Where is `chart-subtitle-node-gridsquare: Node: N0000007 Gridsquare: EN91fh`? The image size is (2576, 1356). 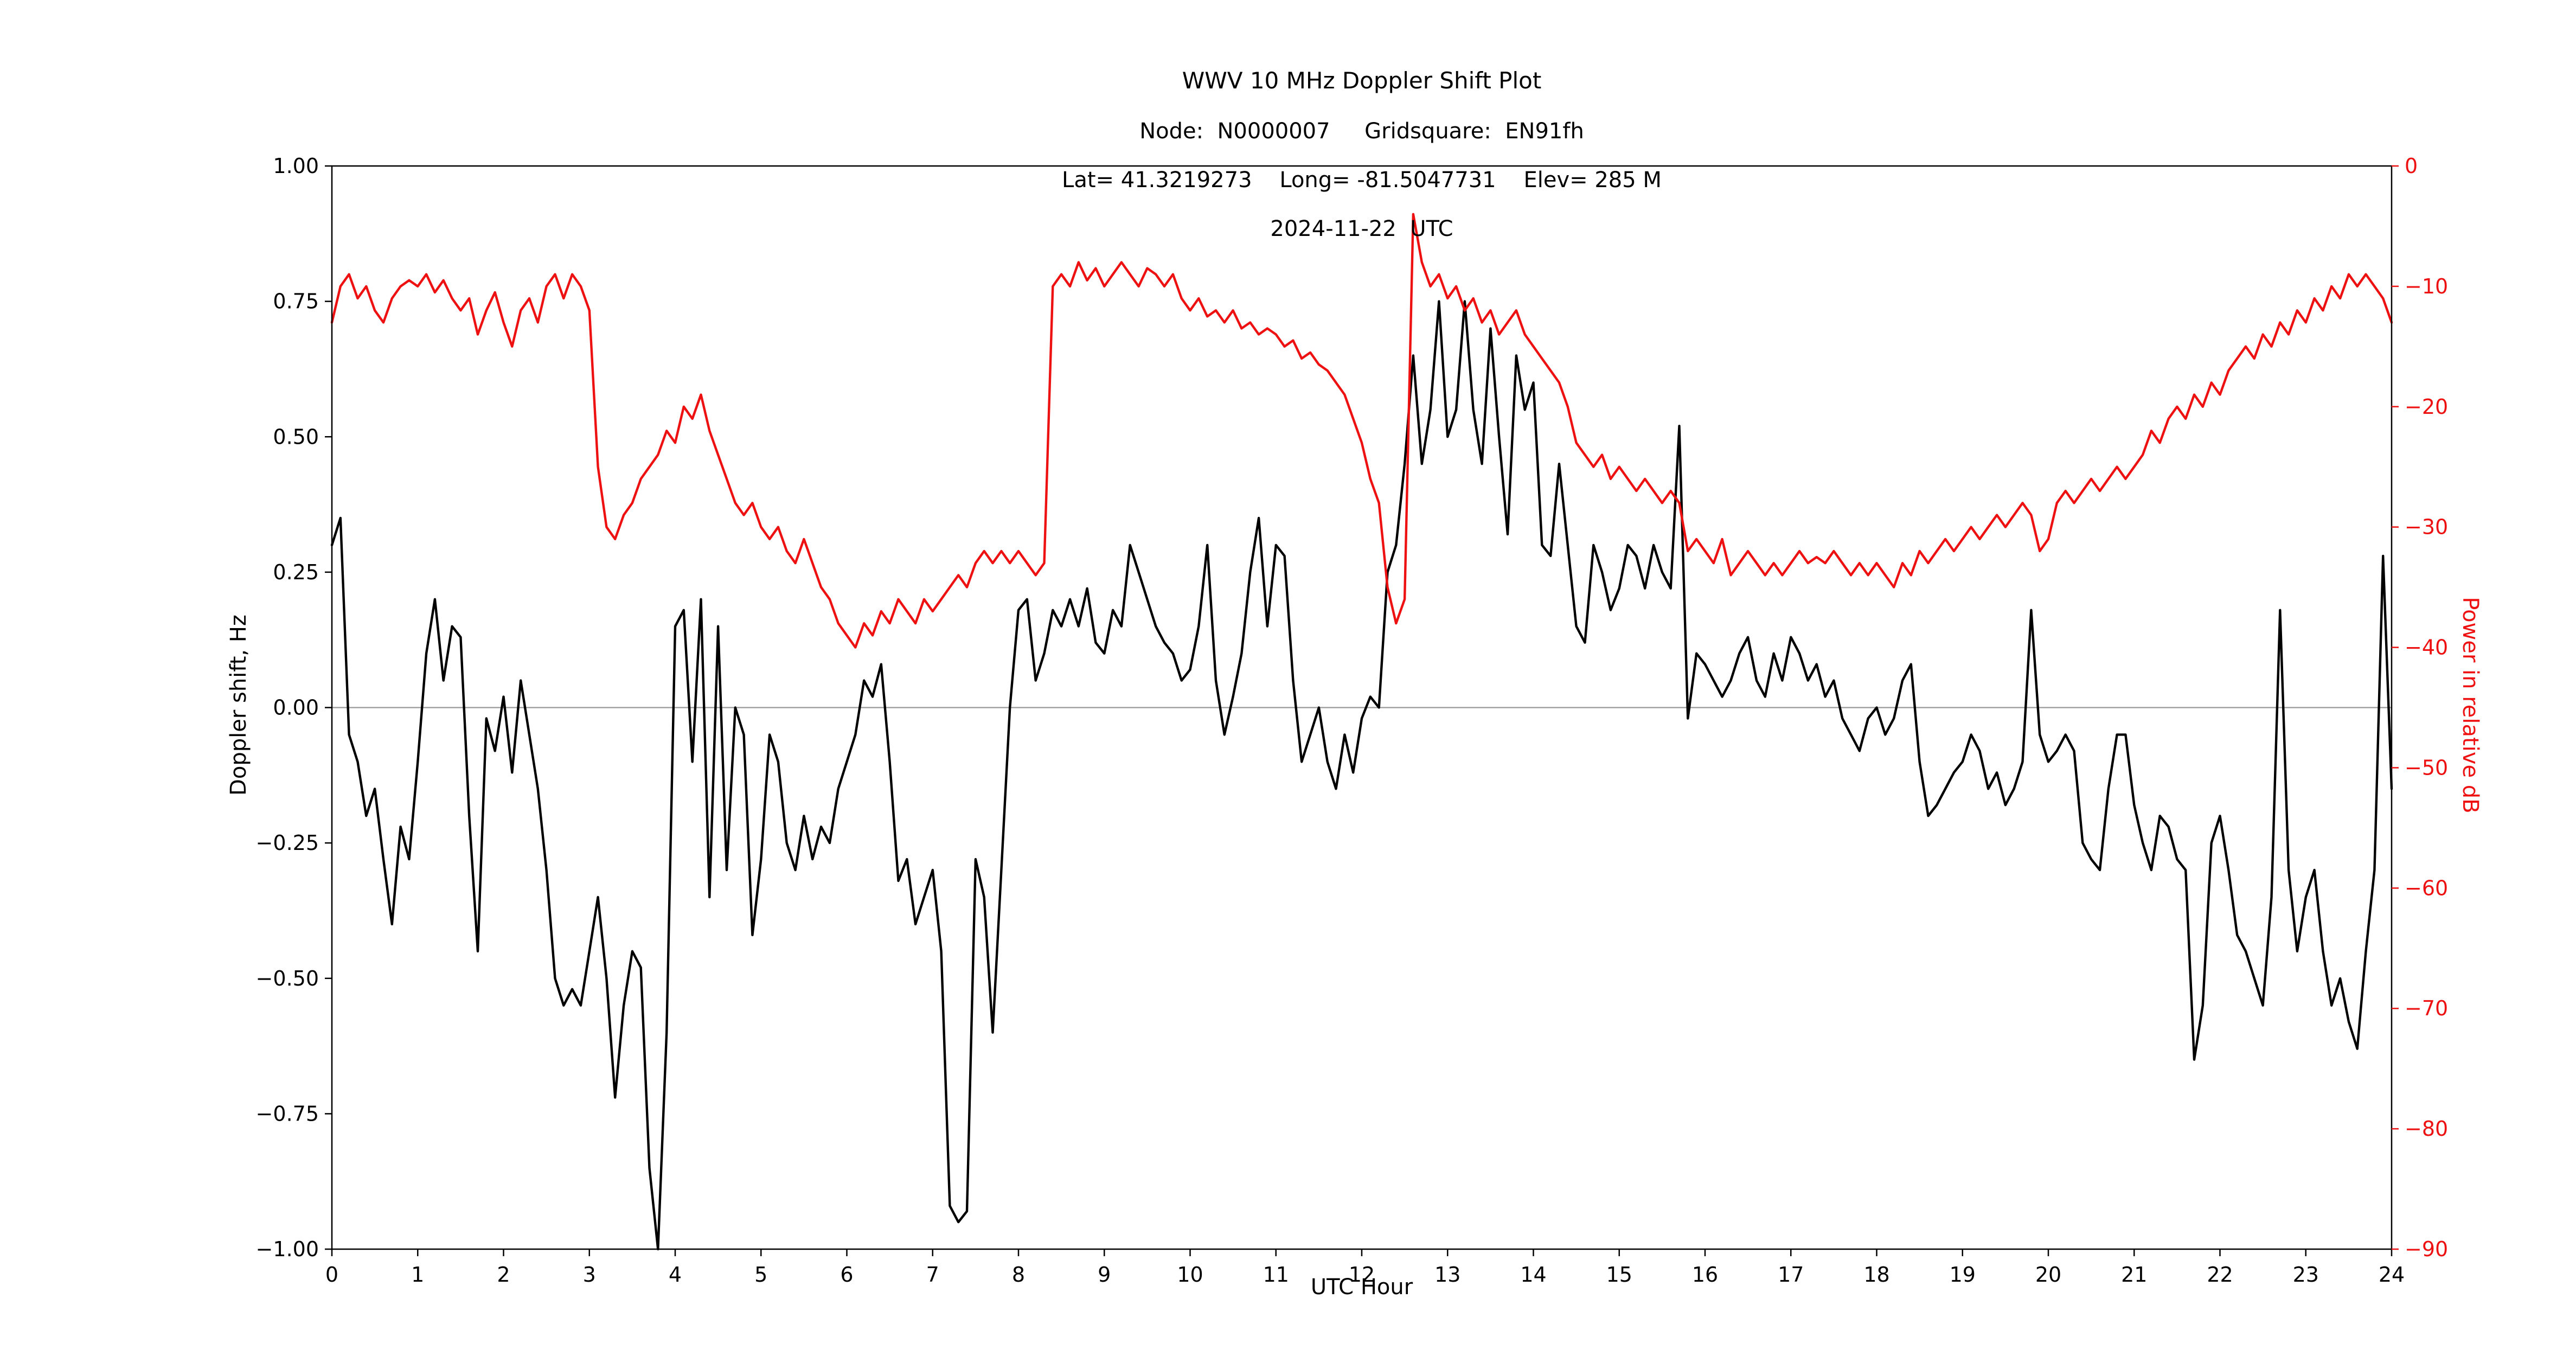
chart-subtitle-node-gridsquare: Node: N0000007 Gridsquare: EN91fh is located at coordinates (1361, 131).